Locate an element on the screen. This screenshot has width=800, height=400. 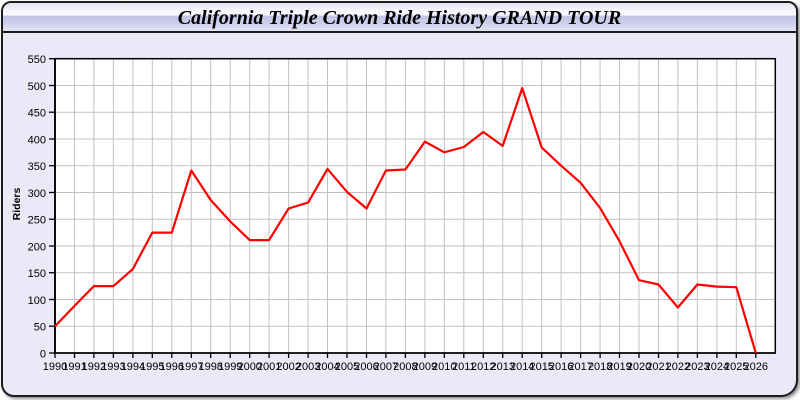
svg-text: 1991 is located at coordinates (74, 367).